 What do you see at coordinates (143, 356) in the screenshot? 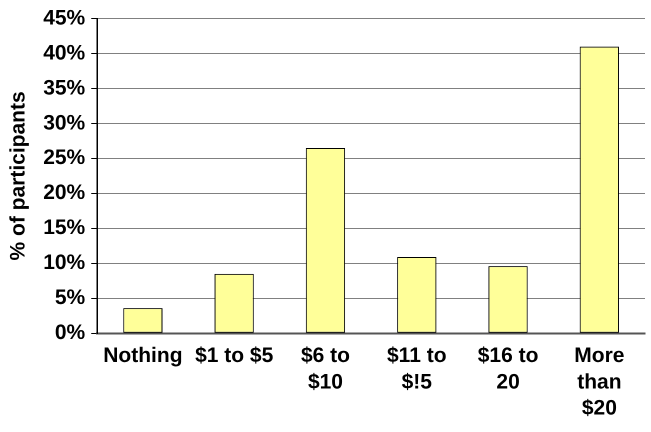
I see `x-tick-label: Nothing` at bounding box center [143, 356].